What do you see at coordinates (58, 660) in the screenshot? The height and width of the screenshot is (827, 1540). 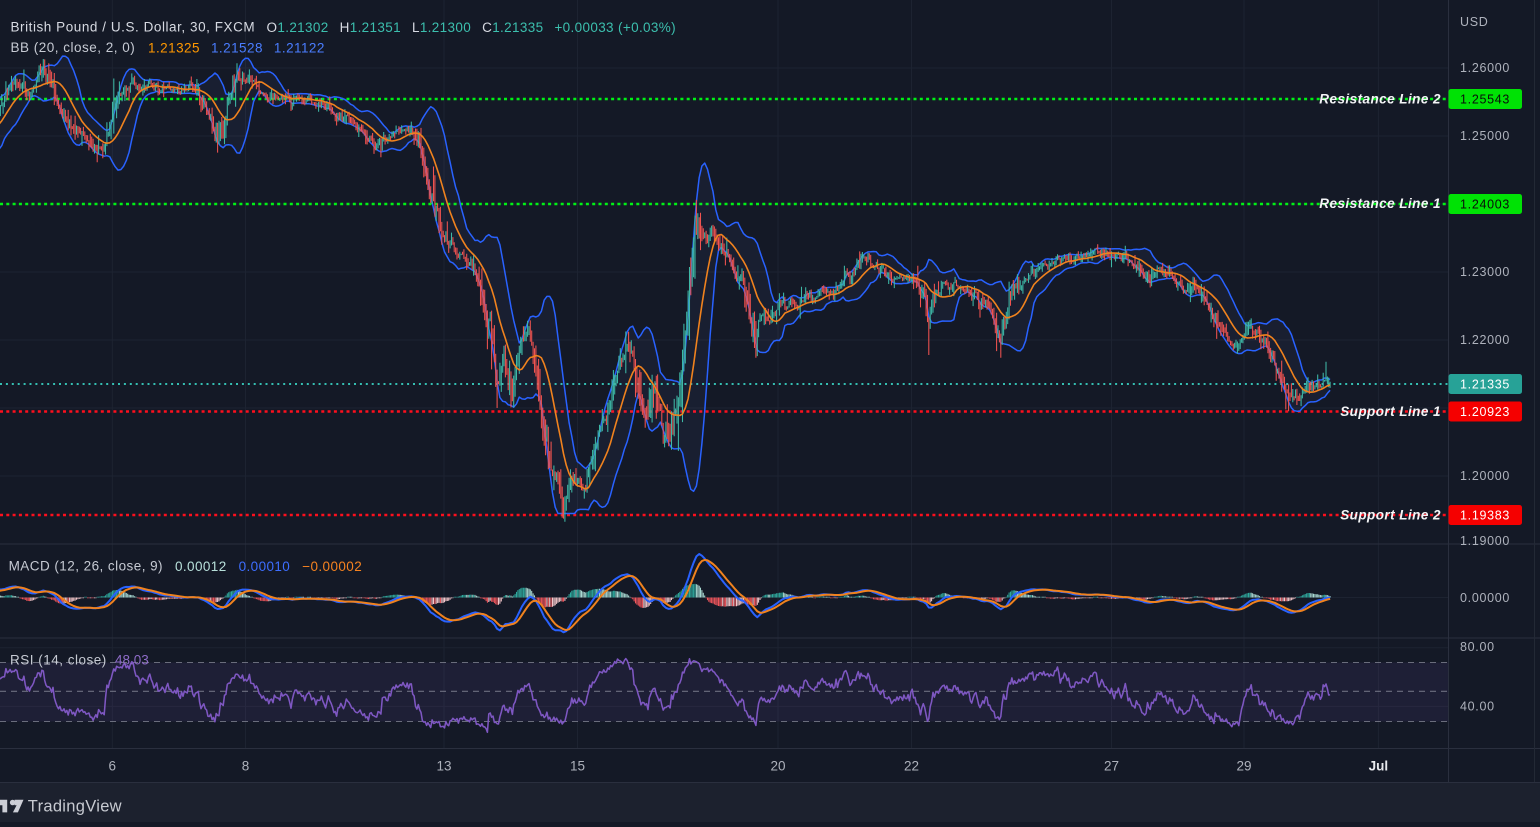 I see `svg-text: RSI (14, close)` at bounding box center [58, 660].